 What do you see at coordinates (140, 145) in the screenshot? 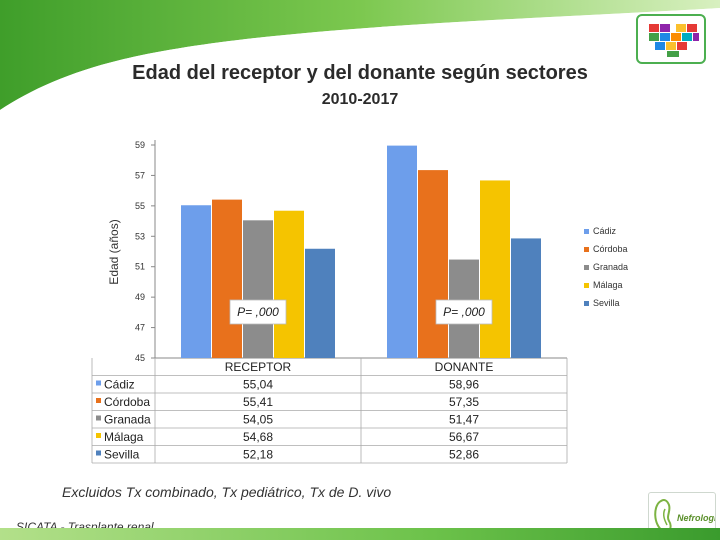
I see `y-tick-label: 59` at bounding box center [140, 145].